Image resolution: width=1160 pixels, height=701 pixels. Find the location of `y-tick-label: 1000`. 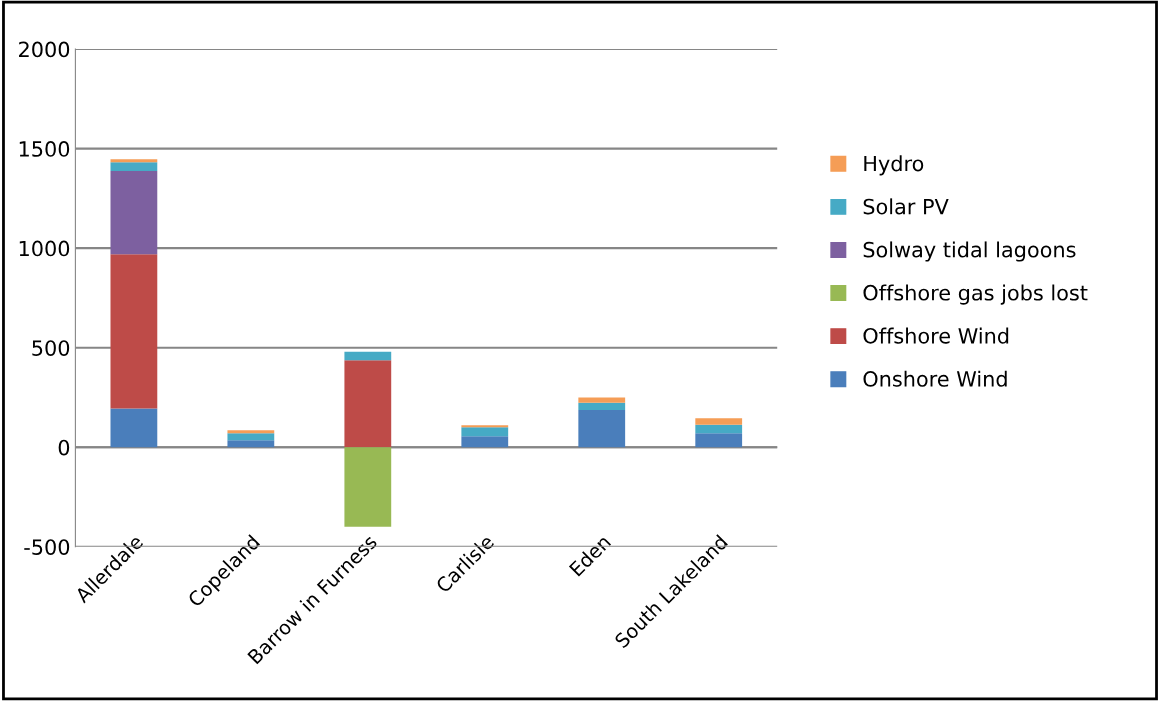

y-tick-label: 1000 is located at coordinates (44, 248).